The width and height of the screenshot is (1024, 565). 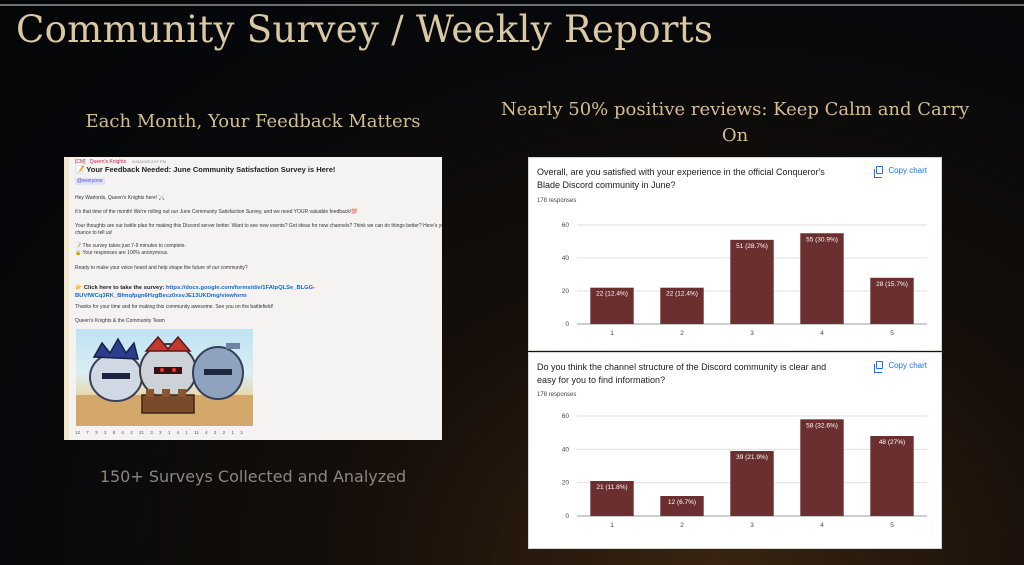 I want to click on bar-data-label: 58 (32.6%), so click(x=822, y=425).